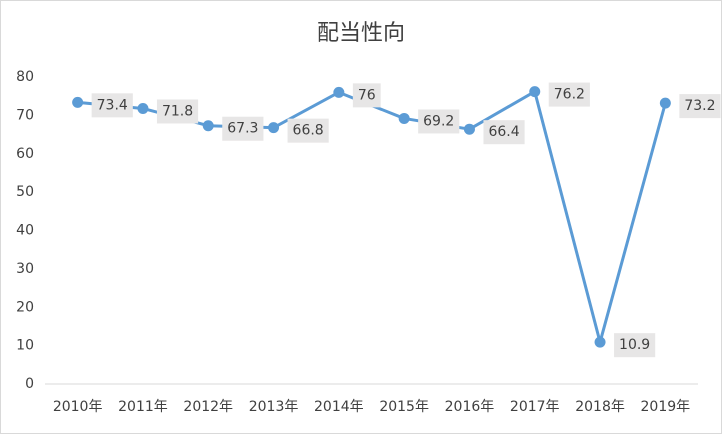  What do you see at coordinates (666, 407) in the screenshot?
I see `x-tick-label: 2019年` at bounding box center [666, 407].